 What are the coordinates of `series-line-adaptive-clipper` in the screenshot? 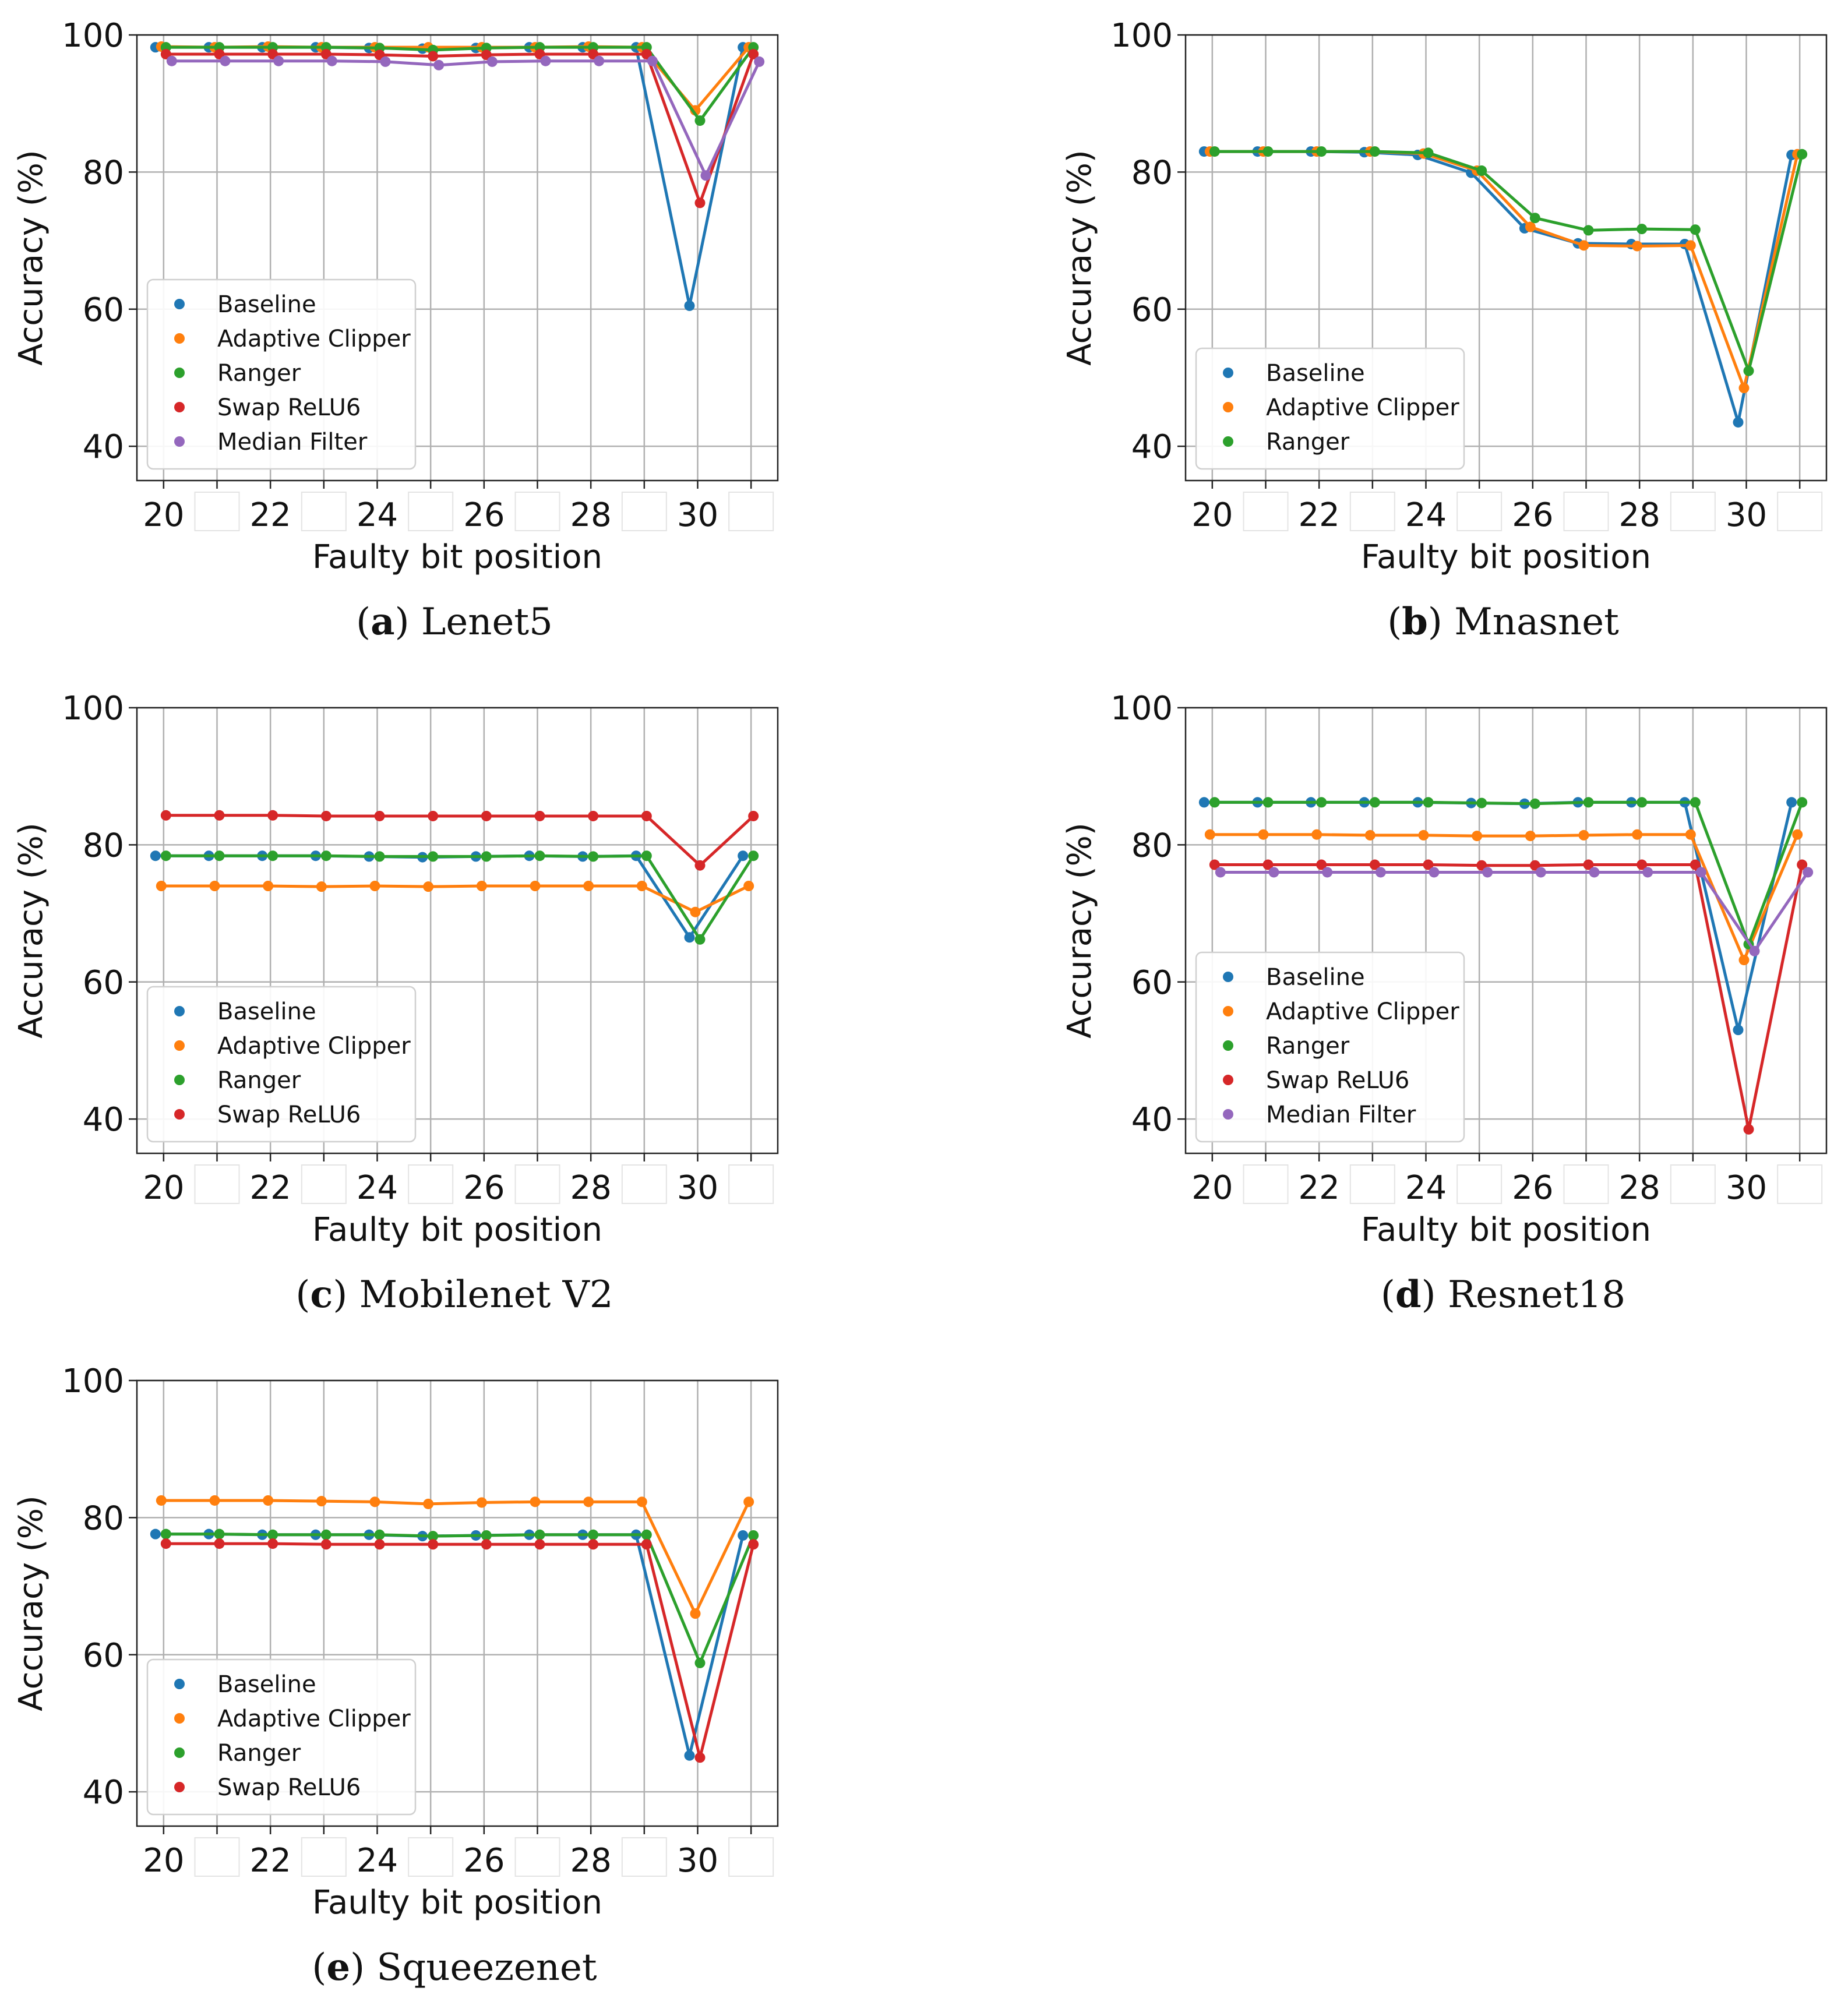 It's located at (456, 1557).